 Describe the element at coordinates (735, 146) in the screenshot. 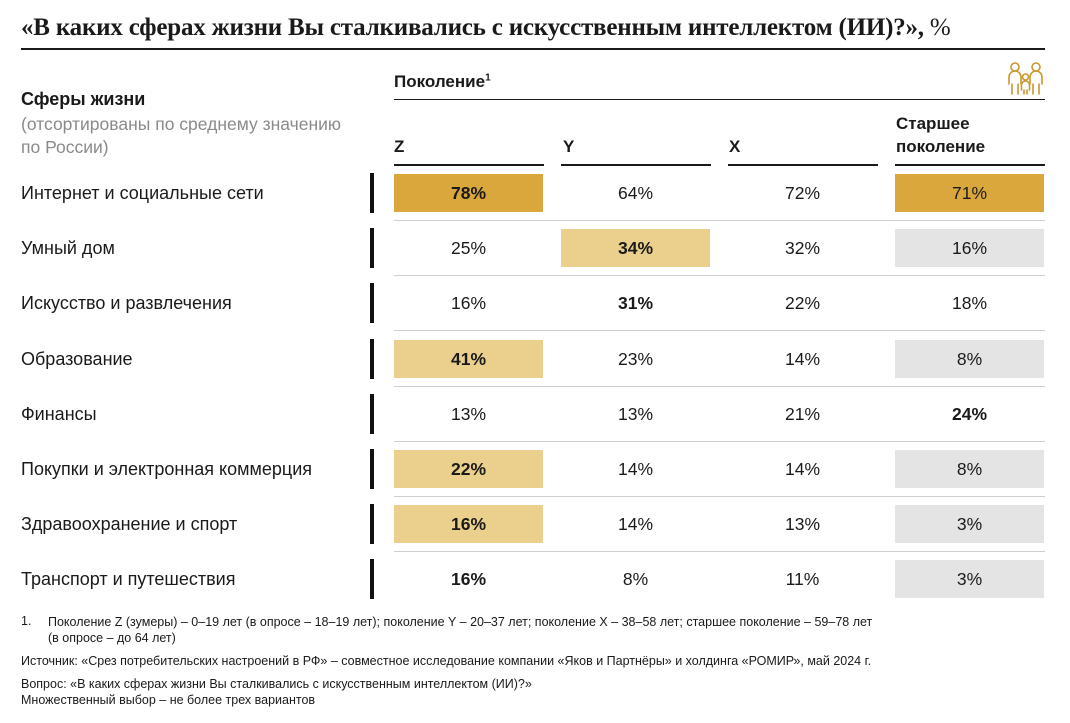

I see `column-header-x: X` at that location.